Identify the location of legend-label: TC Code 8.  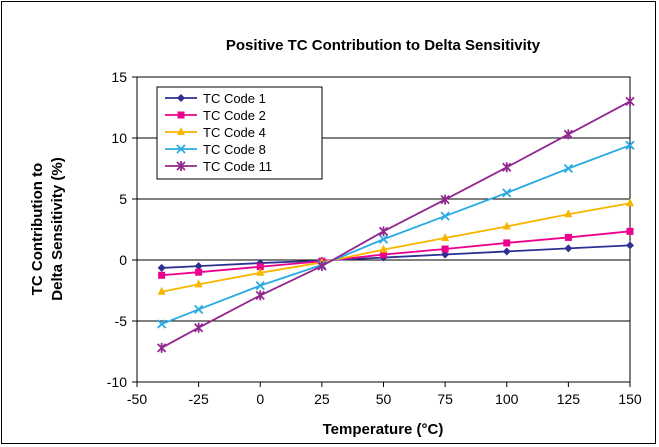
(234, 149).